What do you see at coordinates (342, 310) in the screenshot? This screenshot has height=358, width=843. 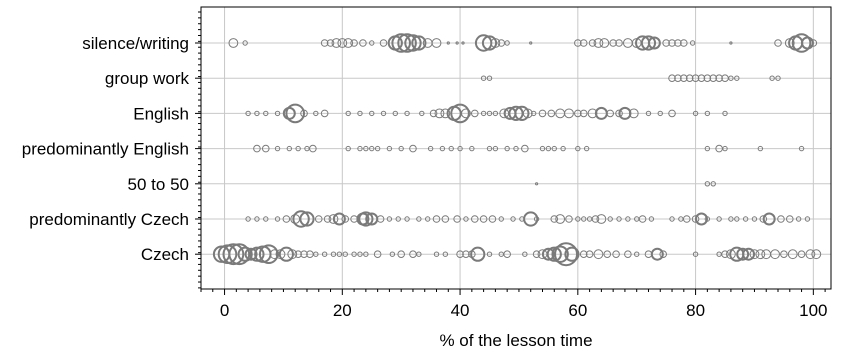 I see `x-tick-label: 20` at bounding box center [342, 310].